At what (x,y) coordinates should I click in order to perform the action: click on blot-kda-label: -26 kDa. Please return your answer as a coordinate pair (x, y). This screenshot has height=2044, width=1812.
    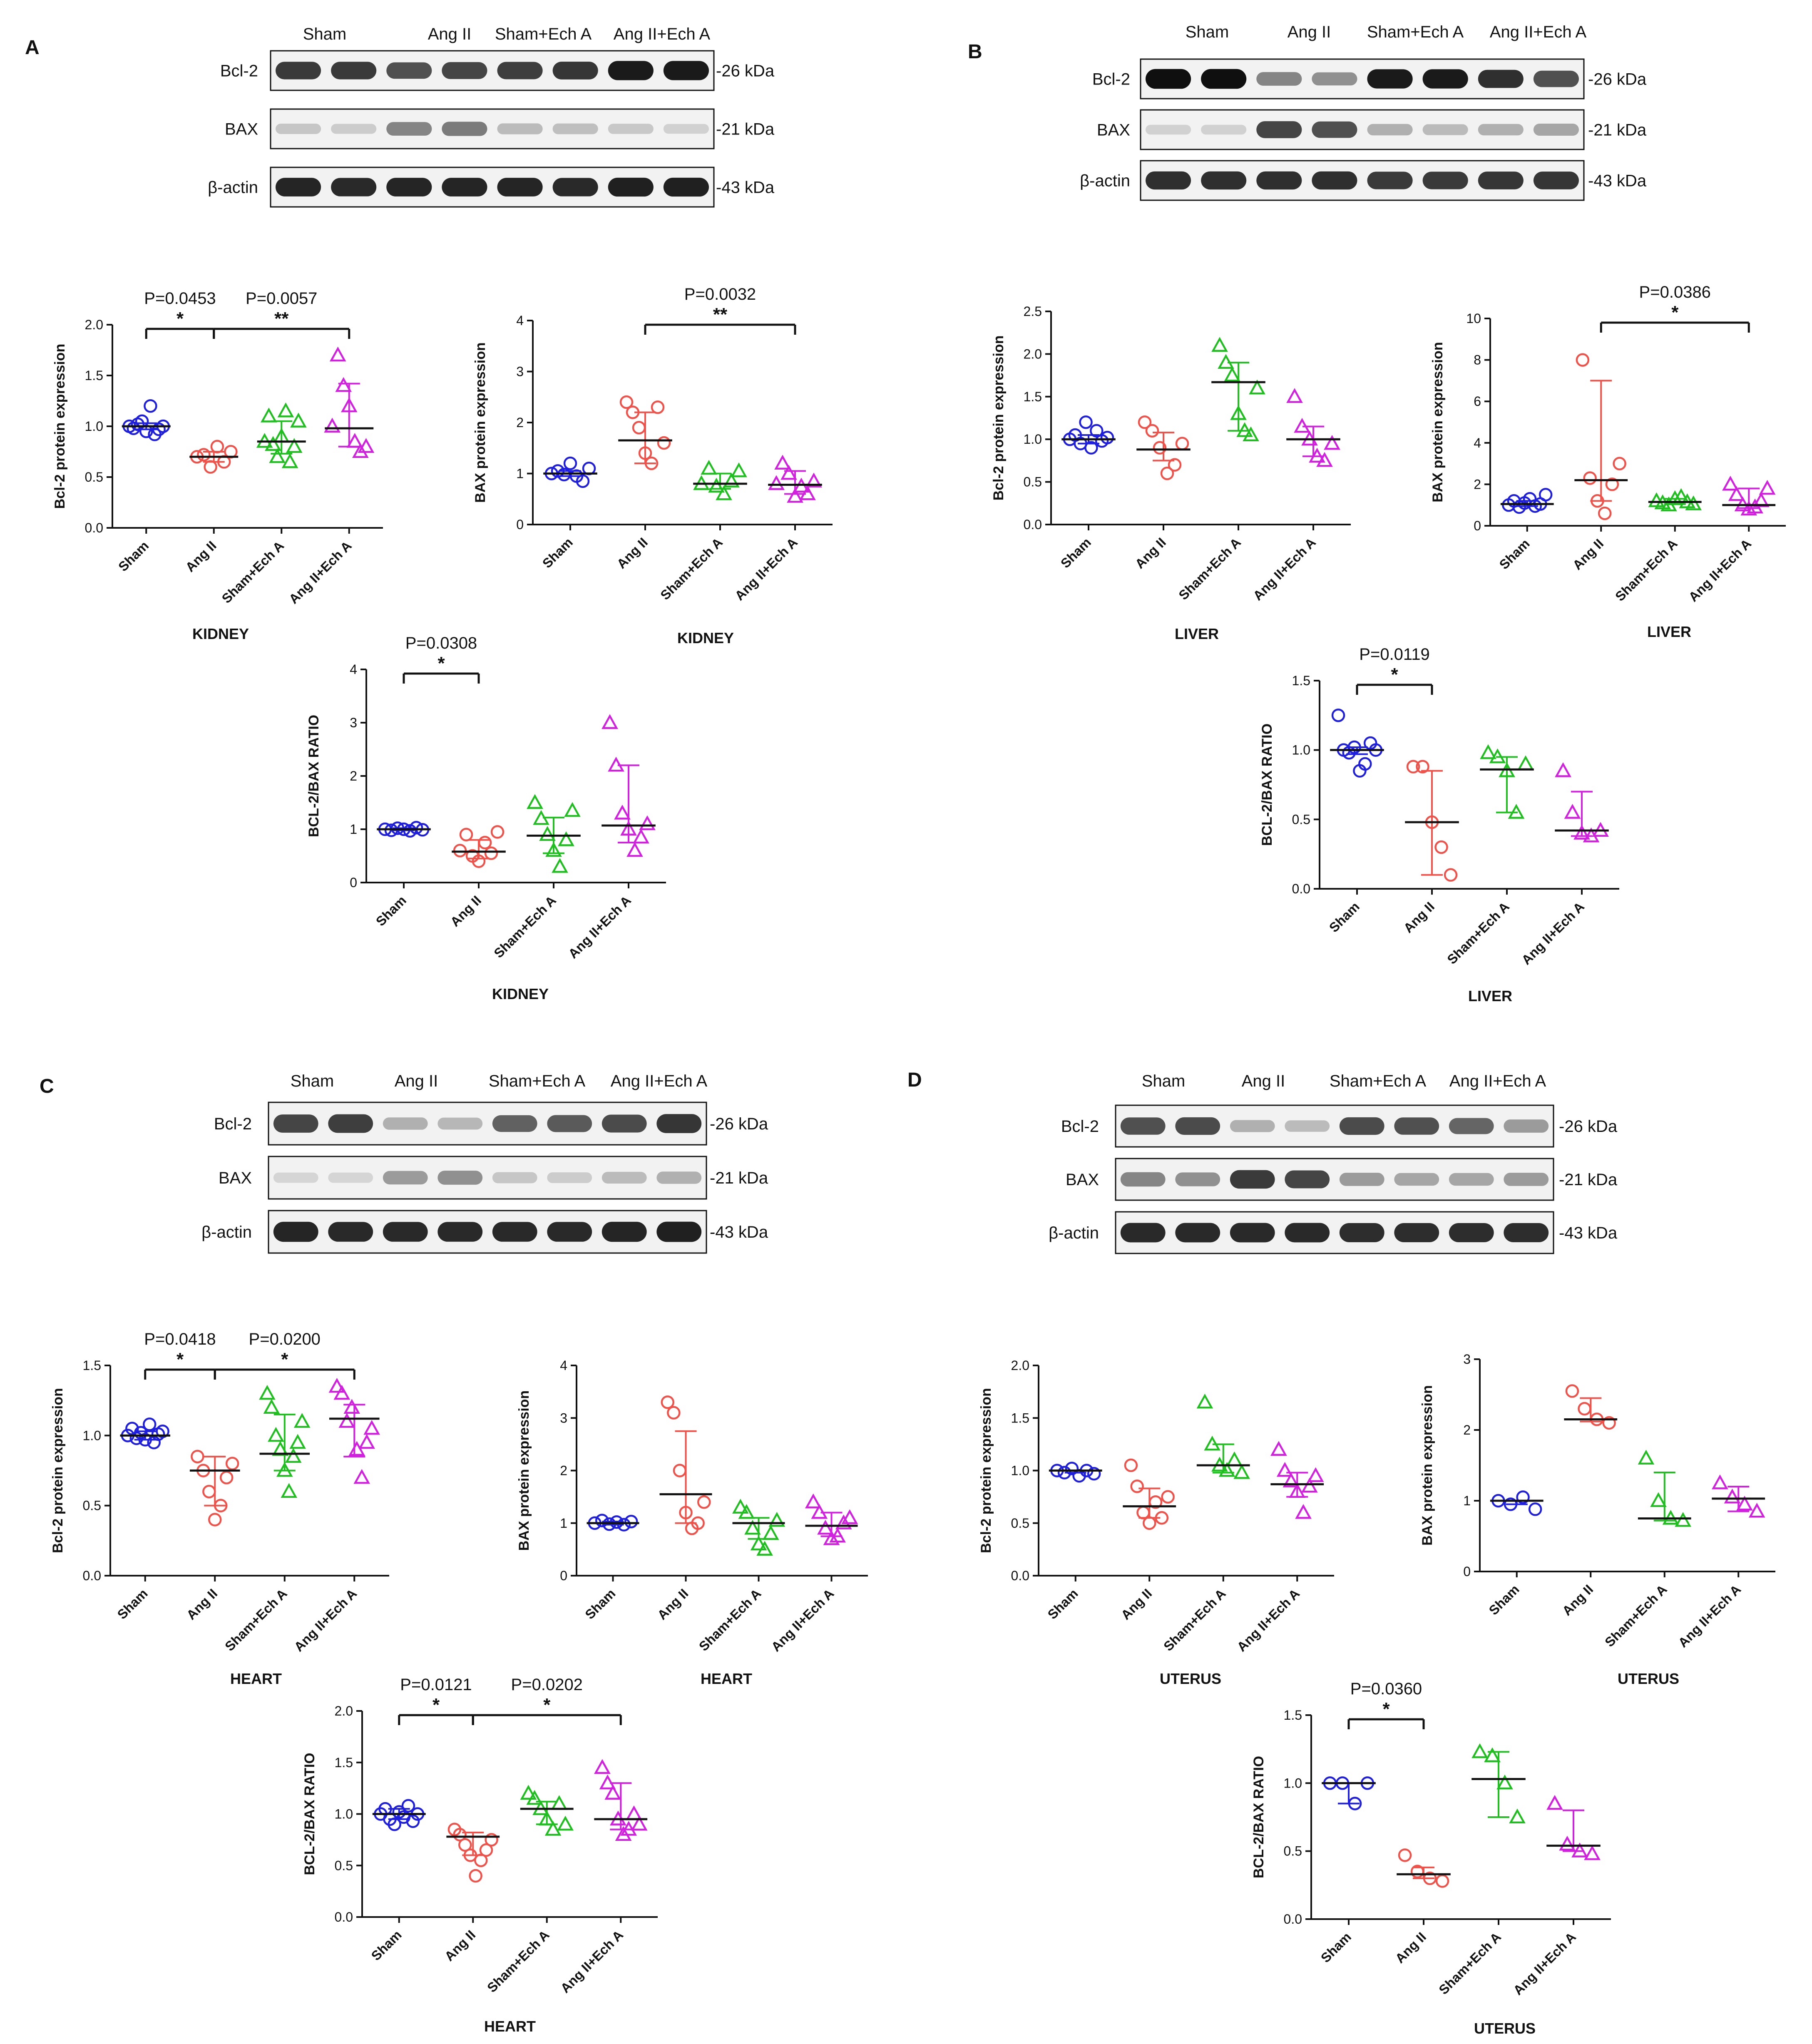
    Looking at the image, I should click on (745, 71).